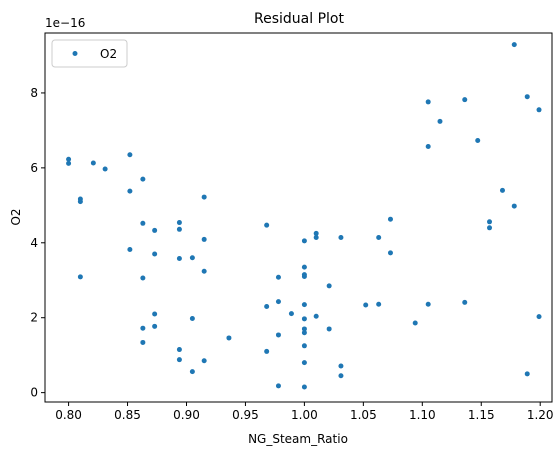  I want to click on x-tick-label: 0.85, so click(127, 415).